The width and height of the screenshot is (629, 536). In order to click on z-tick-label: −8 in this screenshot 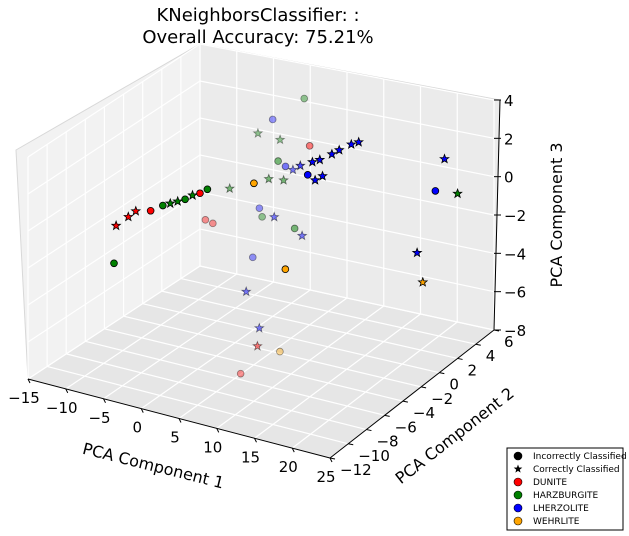, I will do `click(515, 331)`.